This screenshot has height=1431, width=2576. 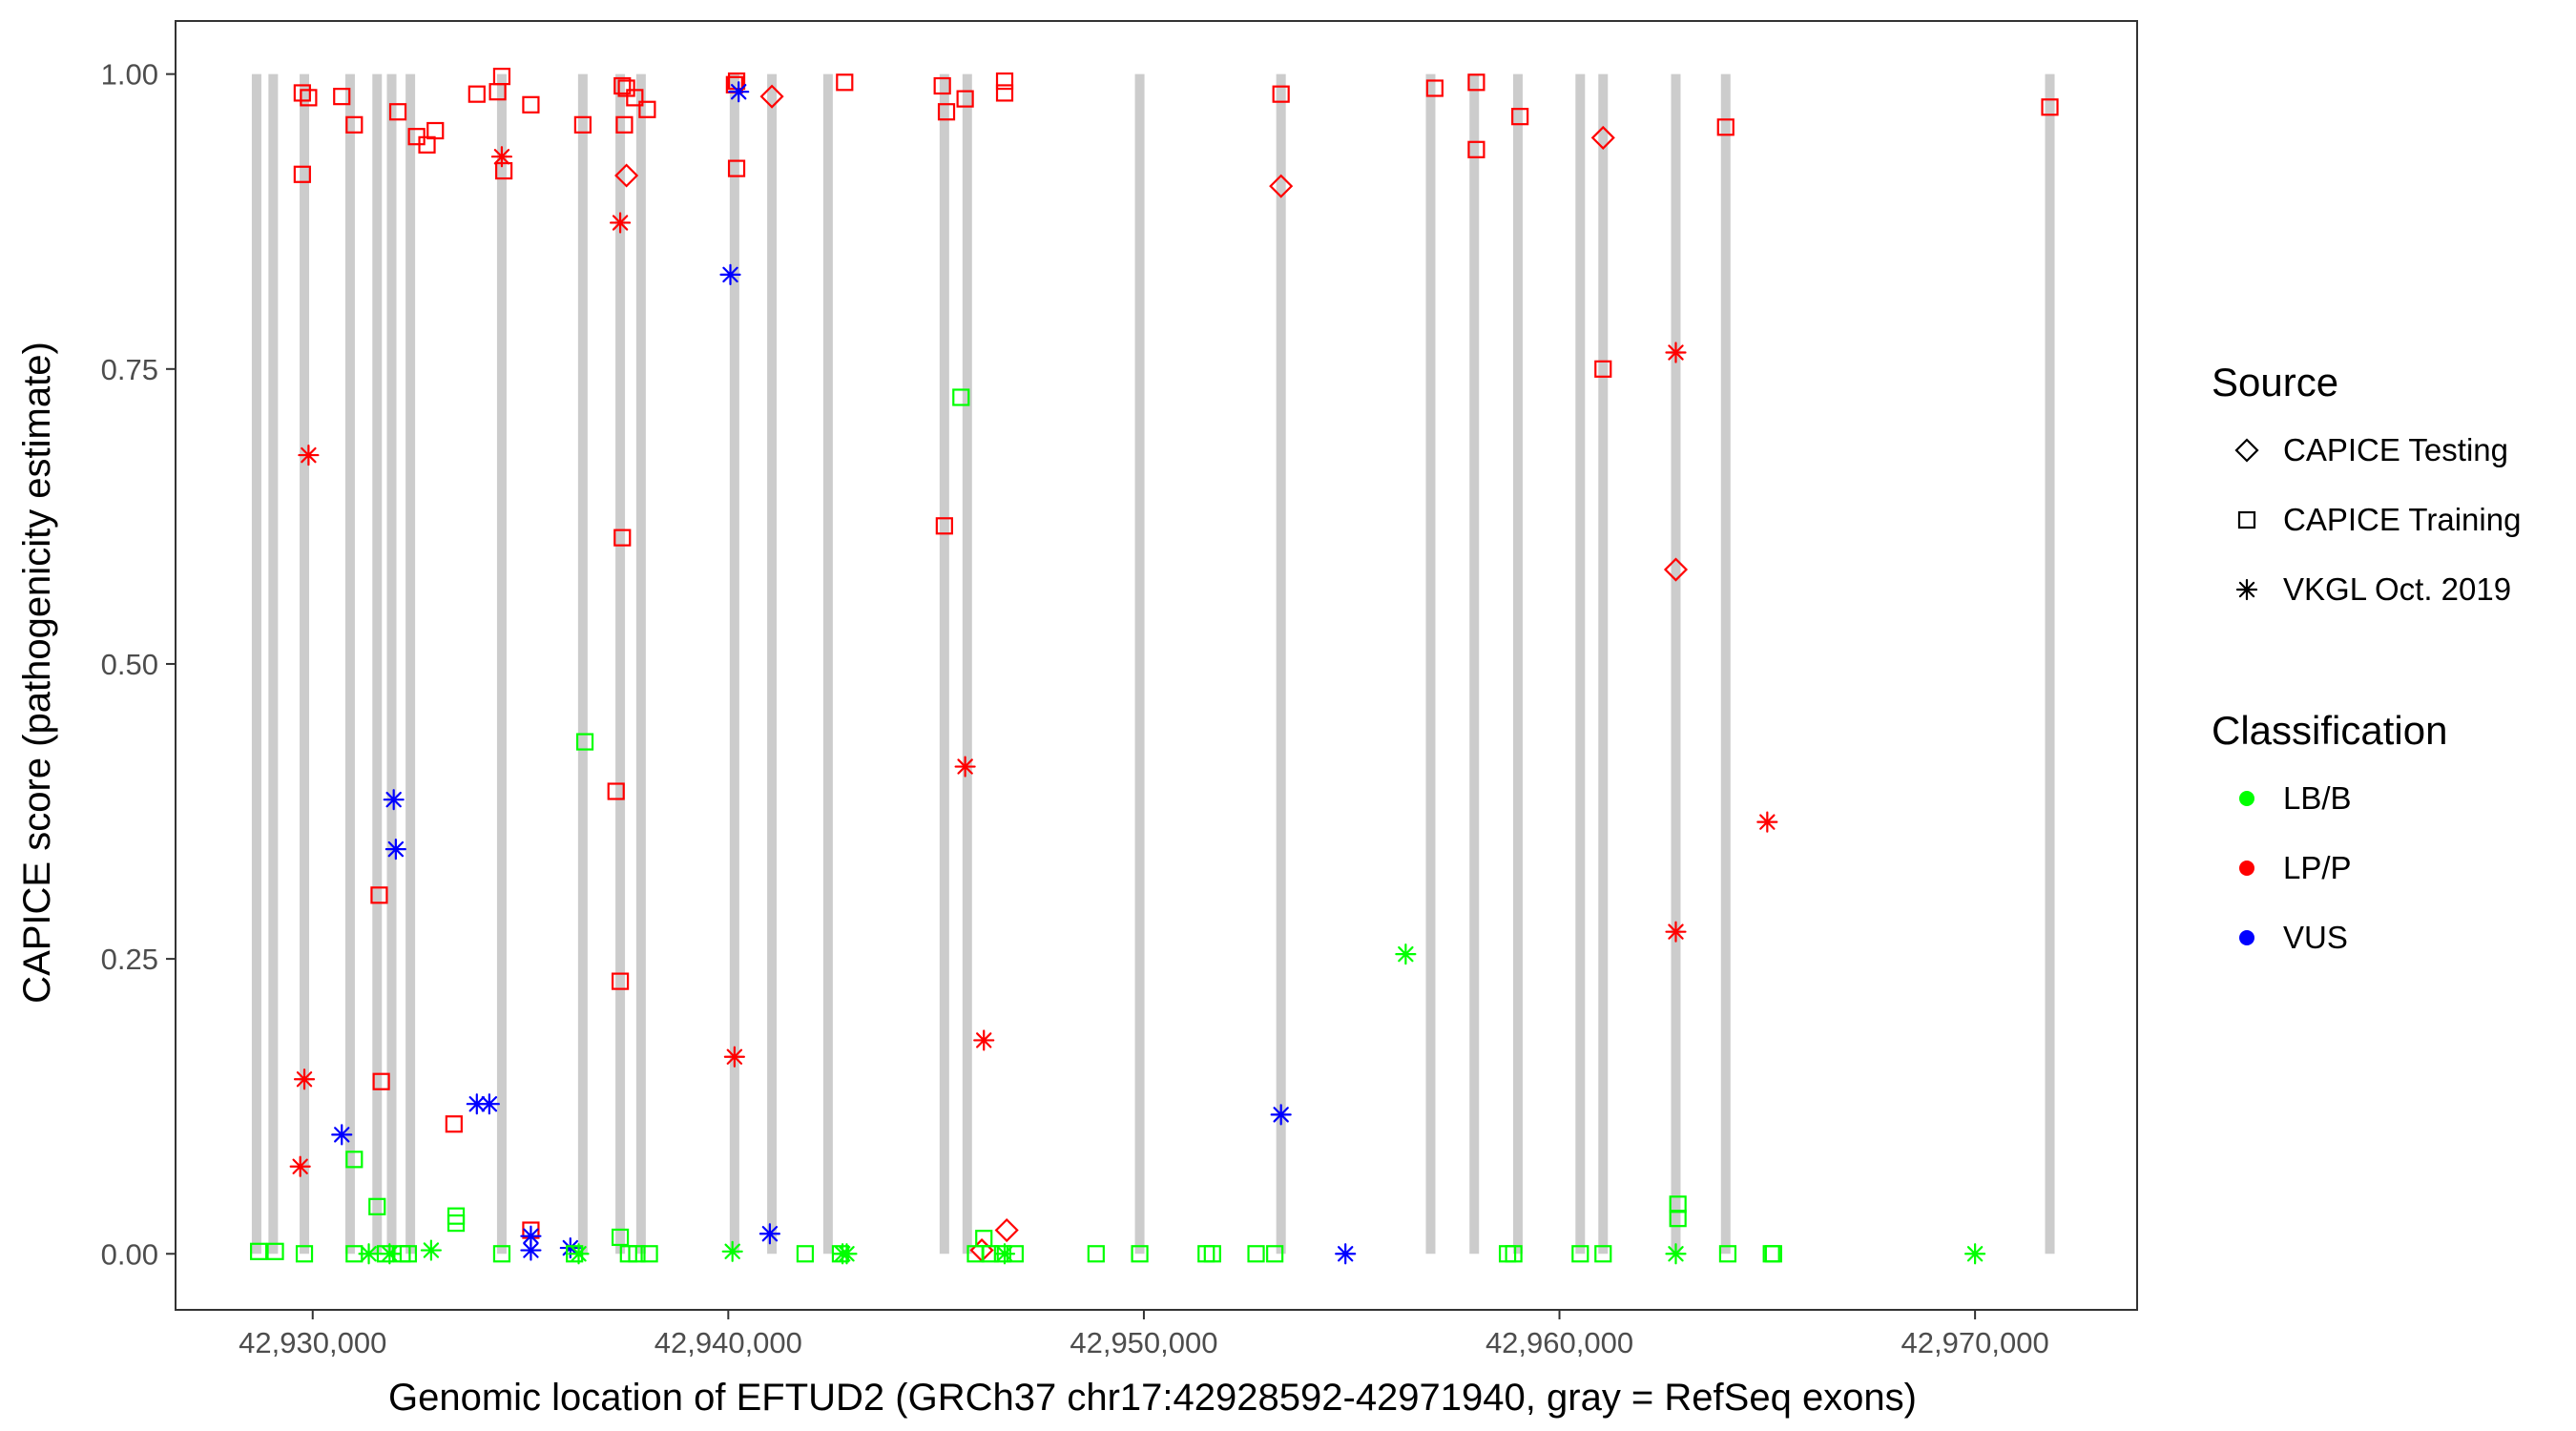 What do you see at coordinates (2246, 519) in the screenshot?
I see `legend-source-keys` at bounding box center [2246, 519].